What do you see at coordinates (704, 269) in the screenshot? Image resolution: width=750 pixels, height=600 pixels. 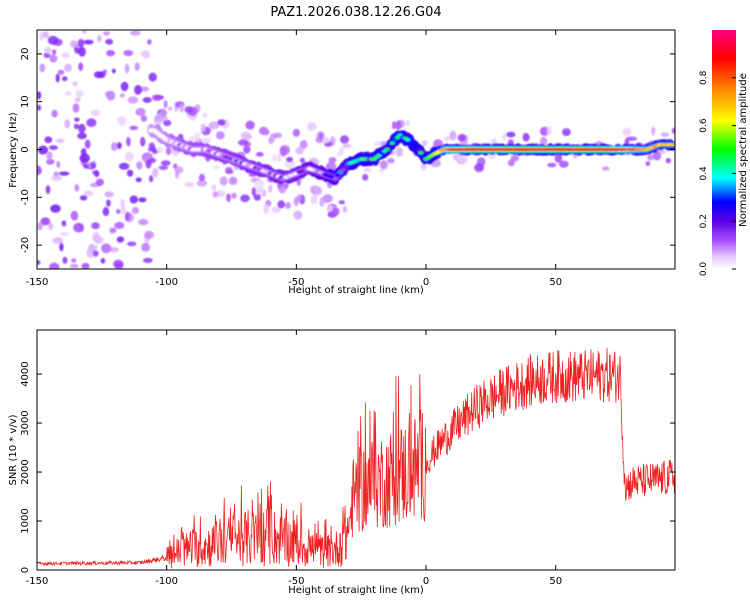 I see `colorbar-tick-label: 0.0` at bounding box center [704, 269].